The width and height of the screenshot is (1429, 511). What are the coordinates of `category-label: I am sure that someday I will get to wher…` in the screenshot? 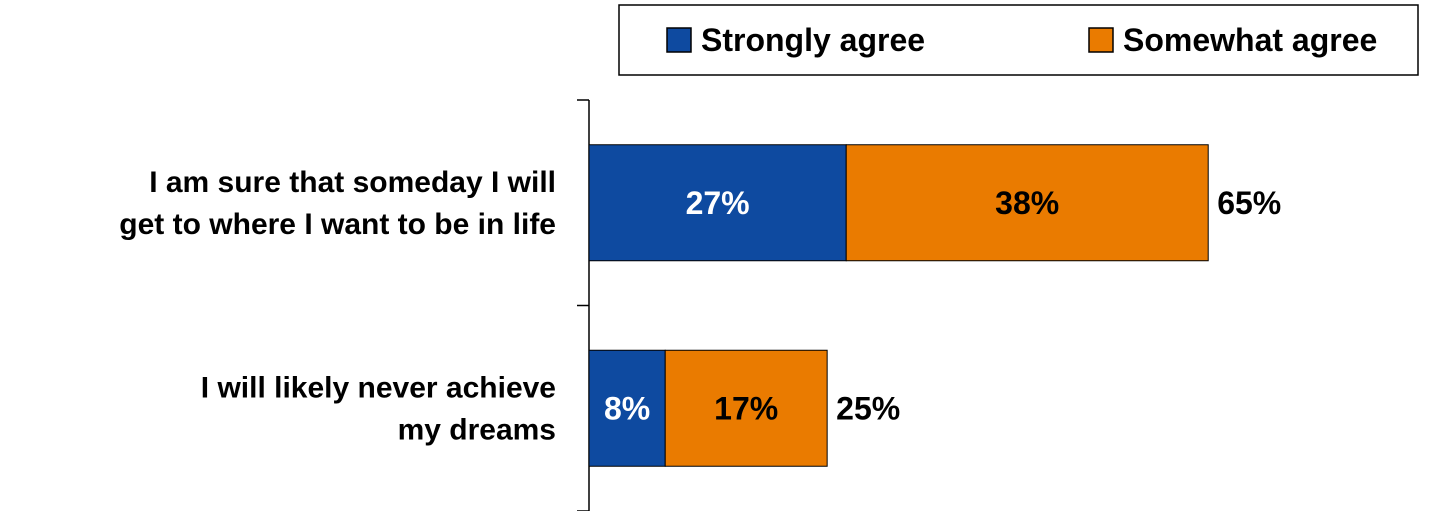 It's located at (337, 203).